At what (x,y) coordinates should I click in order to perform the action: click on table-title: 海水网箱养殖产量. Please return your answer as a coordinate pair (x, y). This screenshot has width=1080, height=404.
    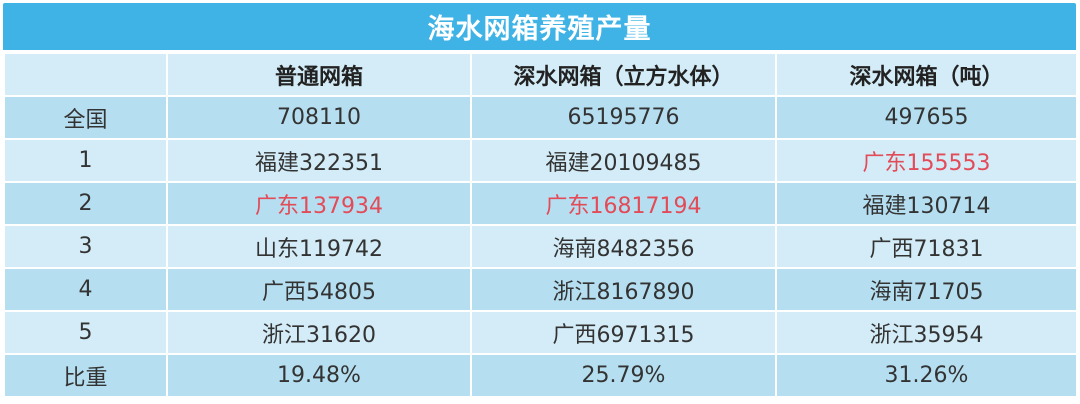
    Looking at the image, I should click on (539, 26).